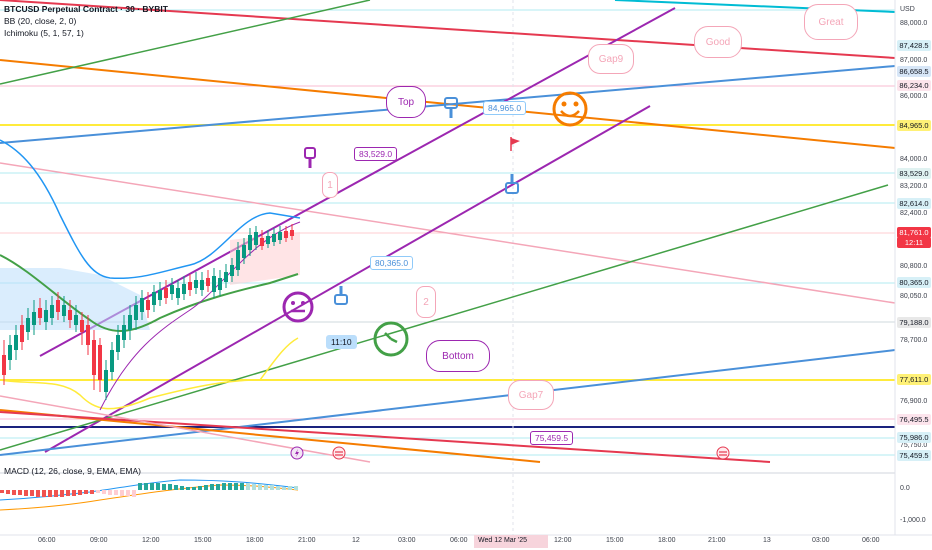  I want to click on time-highlight: Wed 12 Mar '25, so click(503, 540).